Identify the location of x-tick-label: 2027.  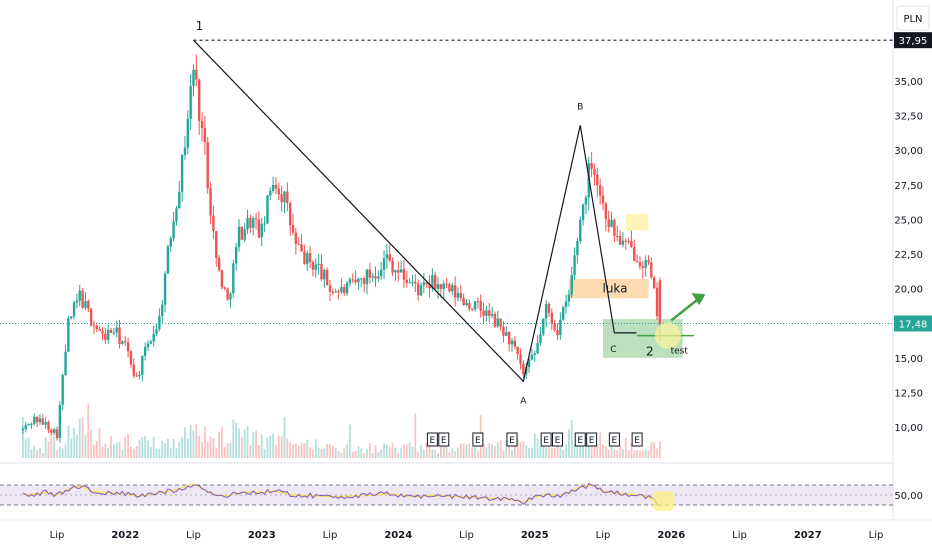
(808, 535).